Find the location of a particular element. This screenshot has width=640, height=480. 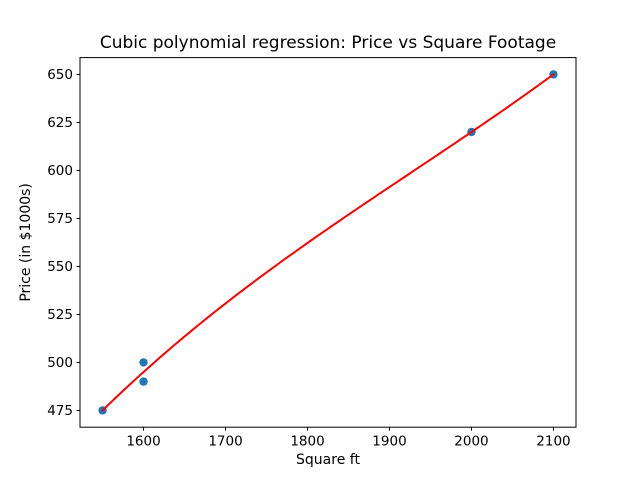

y-axis-label: Price (in $1000s) is located at coordinates (26, 242).